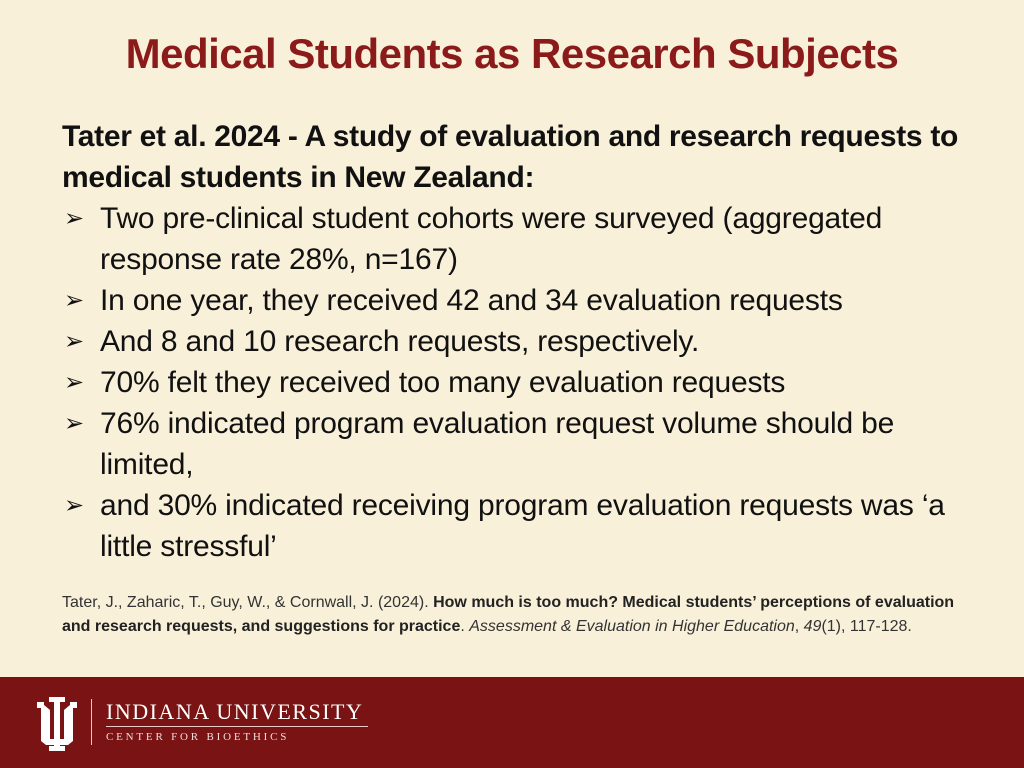 This screenshot has height=768, width=1024. Describe the element at coordinates (235, 711) in the screenshot. I see `university-name: INDIANA UNIVERSITY` at that location.